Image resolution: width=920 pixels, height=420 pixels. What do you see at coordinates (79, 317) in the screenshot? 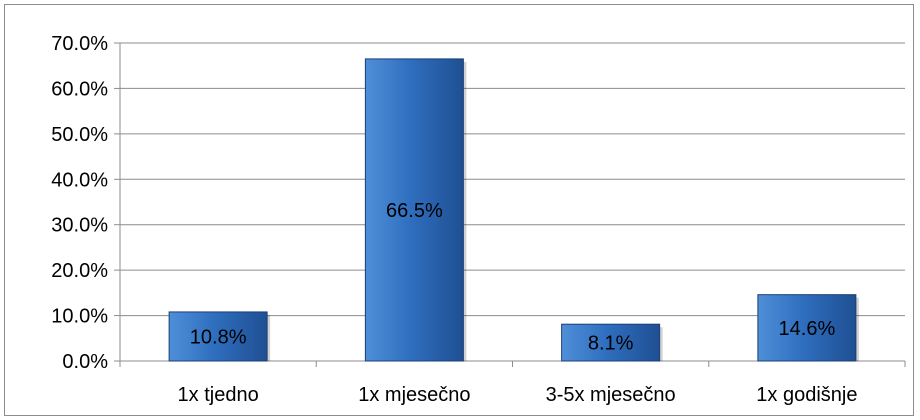
I see `y-tick-label: 10.0%` at bounding box center [79, 317].